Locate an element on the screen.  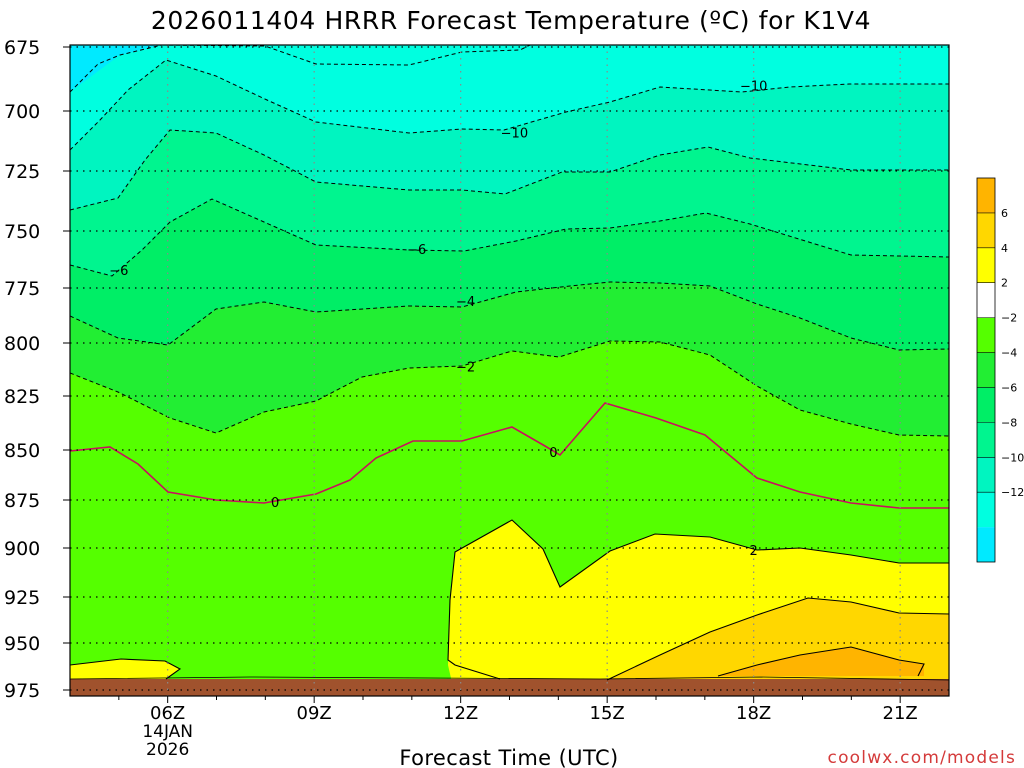
colorbar-tick-label: −8 is located at coordinates (1009, 422).